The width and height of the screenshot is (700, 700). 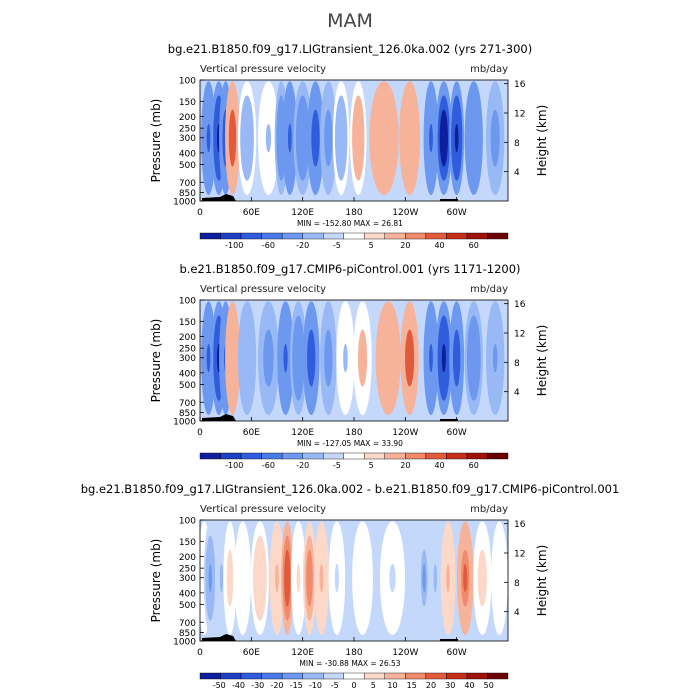 What do you see at coordinates (405, 653) in the screenshot?
I see `x-tick-label: 120W` at bounding box center [405, 653].